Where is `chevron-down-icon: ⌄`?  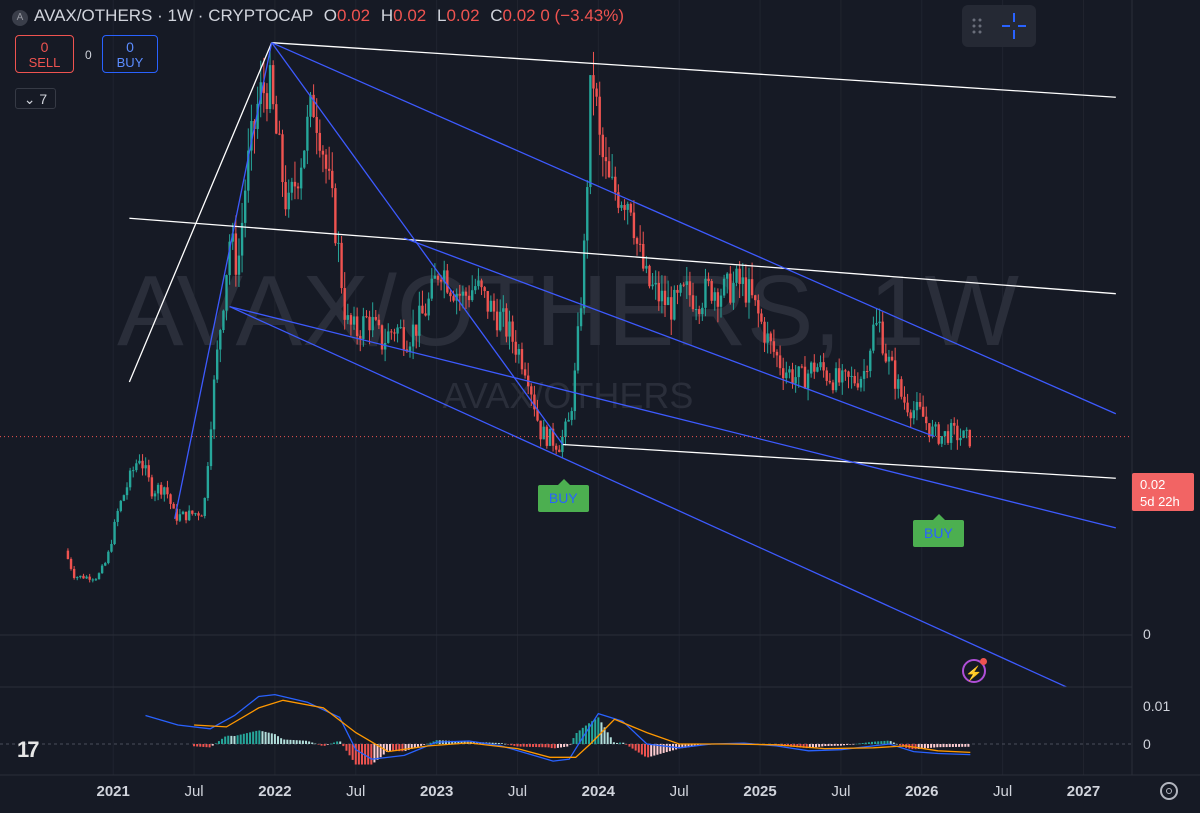 chevron-down-icon: ⌄ is located at coordinates (29, 99).